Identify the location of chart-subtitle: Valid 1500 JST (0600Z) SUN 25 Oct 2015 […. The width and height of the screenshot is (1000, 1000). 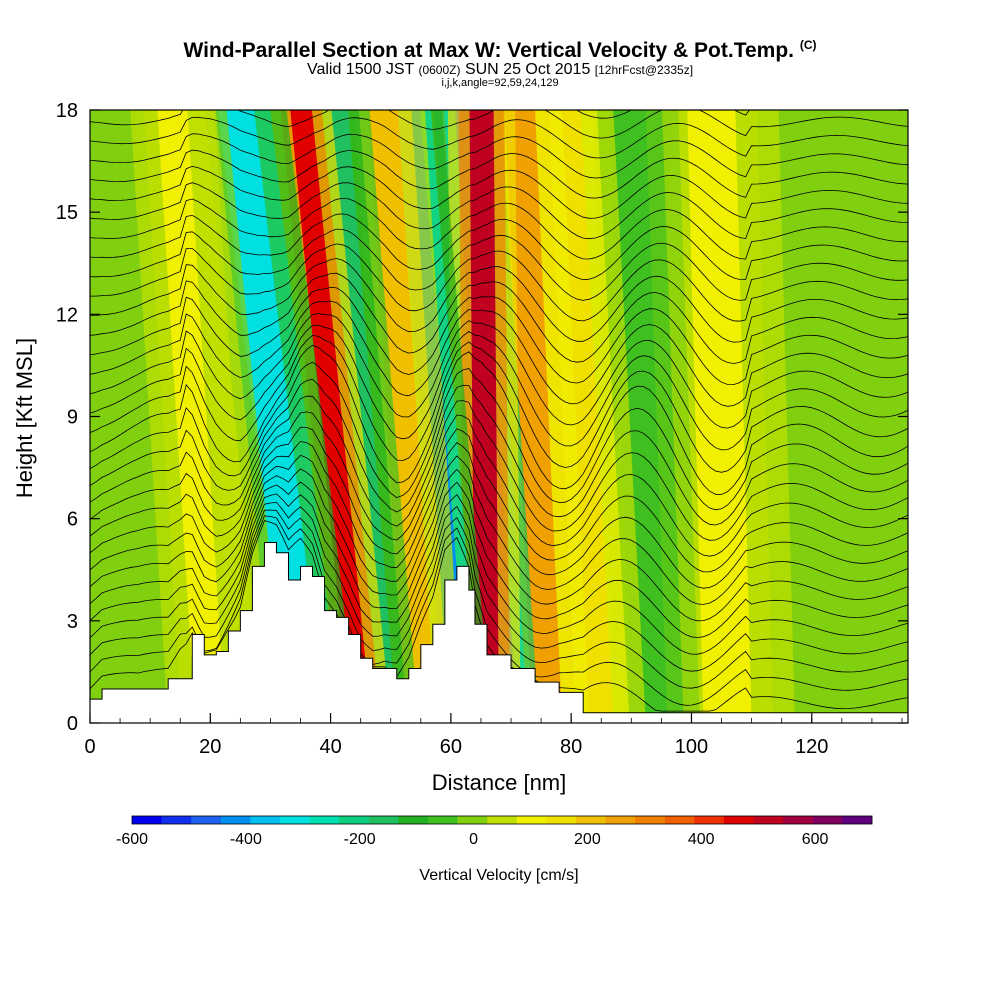
(500, 70).